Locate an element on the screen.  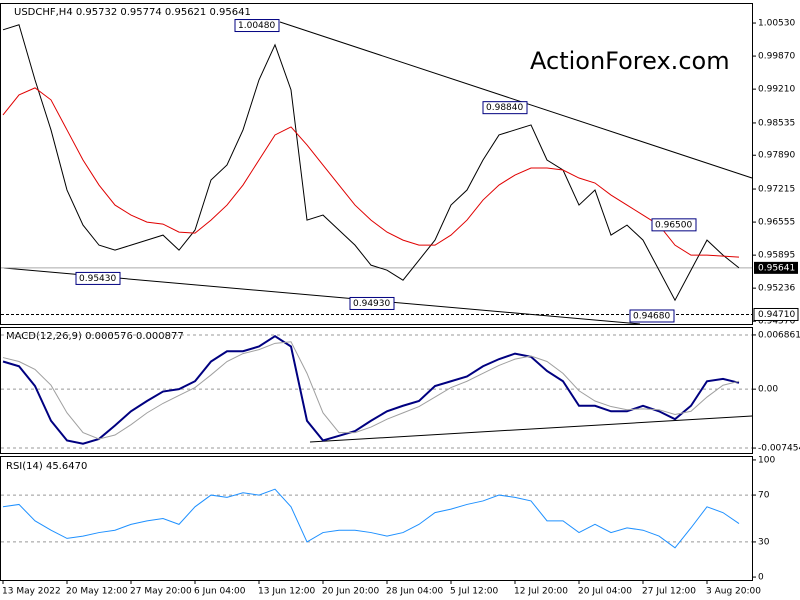
y-tick-label: 30 is located at coordinates (764, 542).